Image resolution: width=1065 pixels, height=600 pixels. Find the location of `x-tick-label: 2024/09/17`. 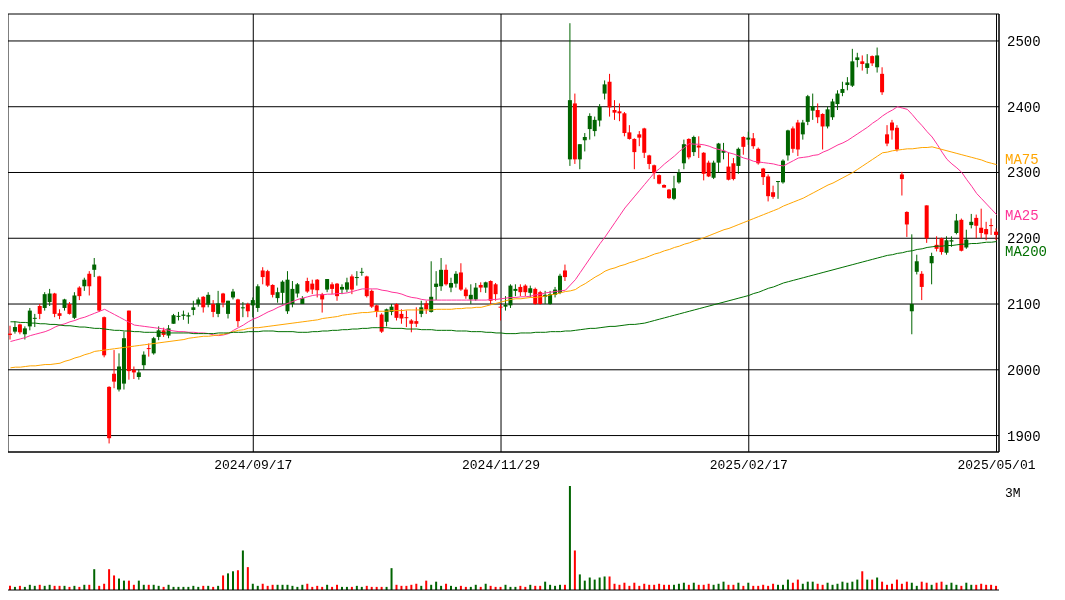

x-tick-label: 2024/09/17 is located at coordinates (253, 466).